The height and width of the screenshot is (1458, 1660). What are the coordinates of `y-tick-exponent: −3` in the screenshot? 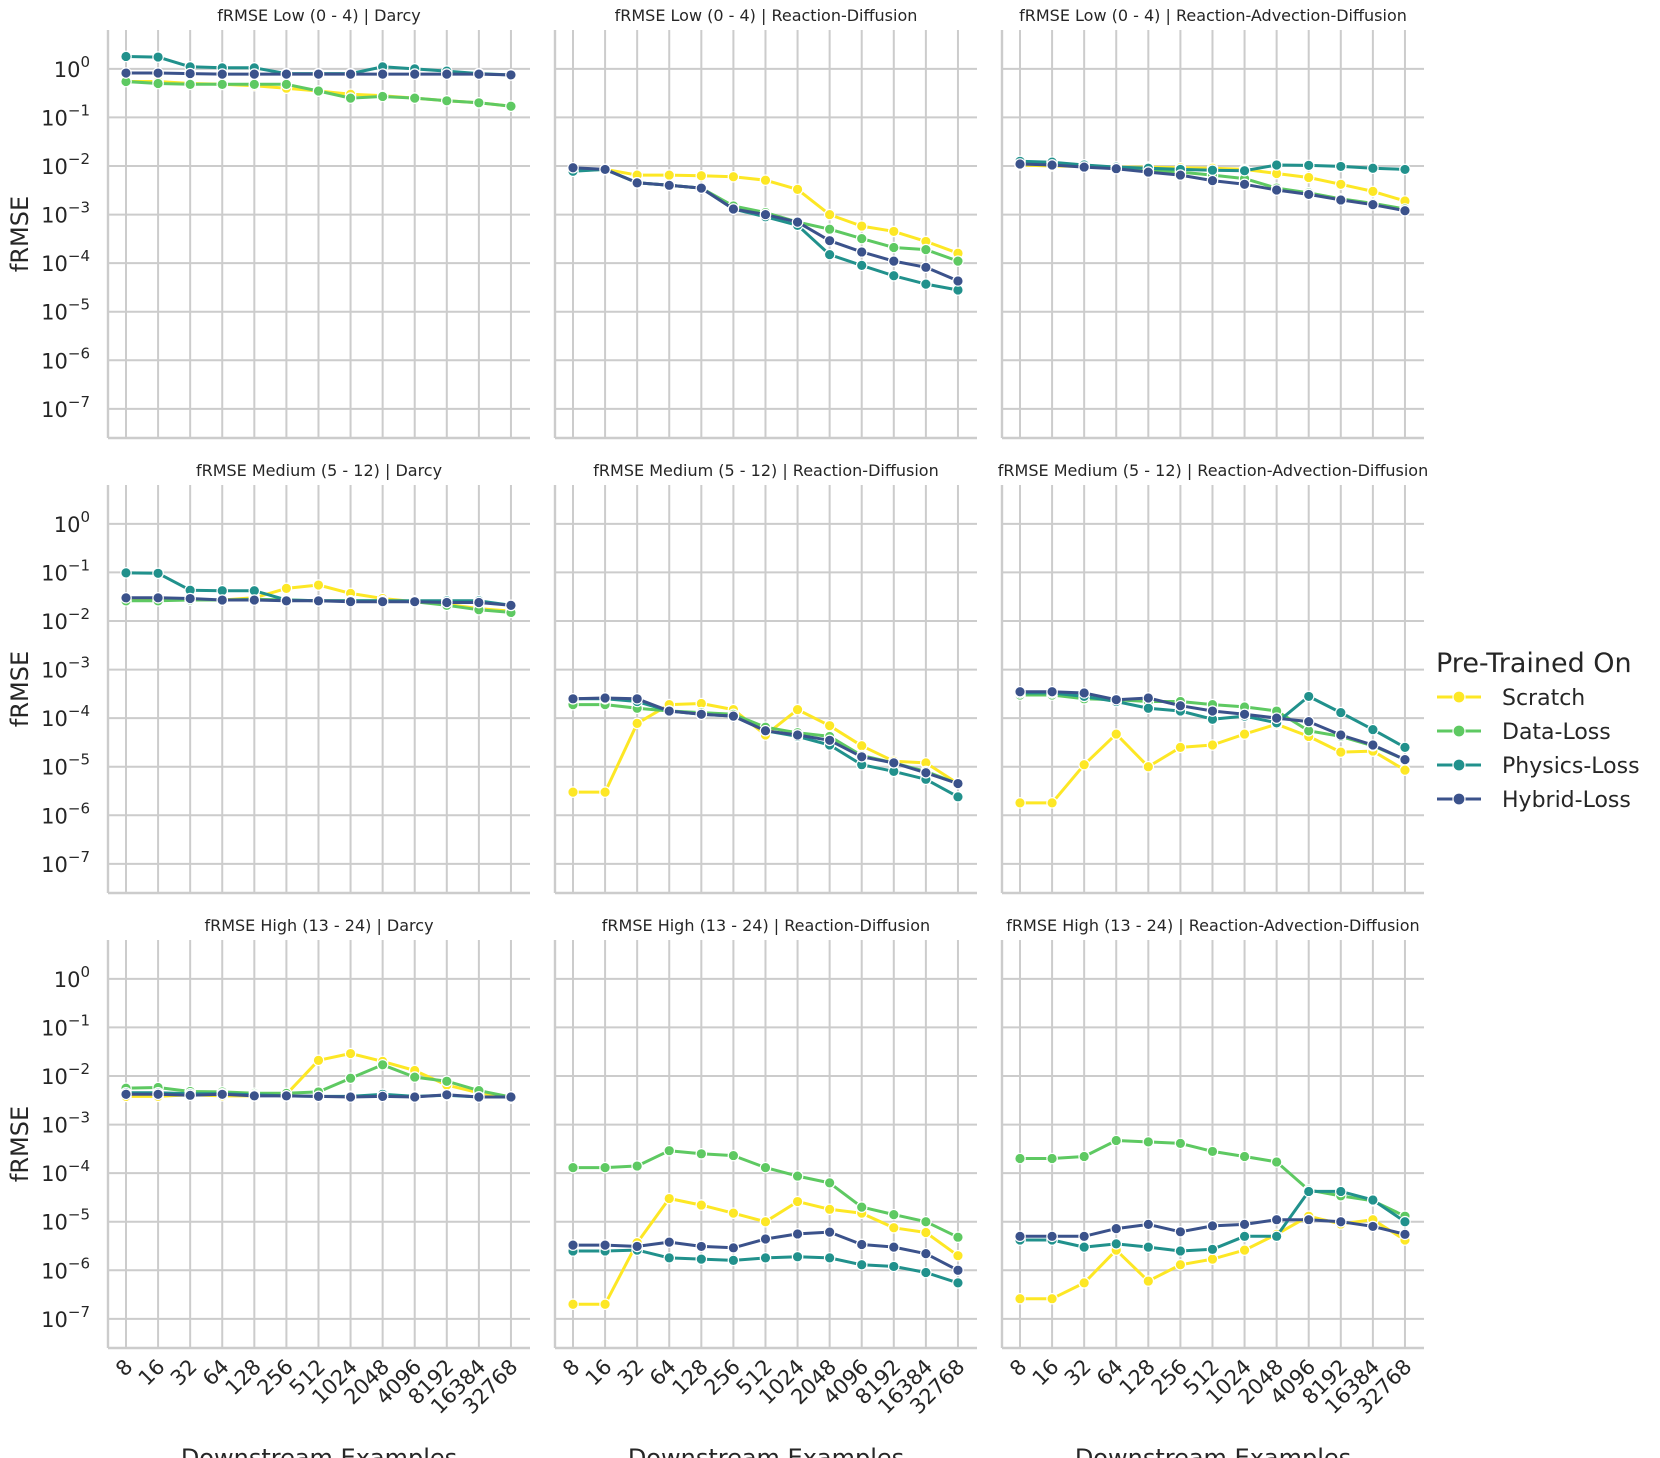 It's located at (79, 663).